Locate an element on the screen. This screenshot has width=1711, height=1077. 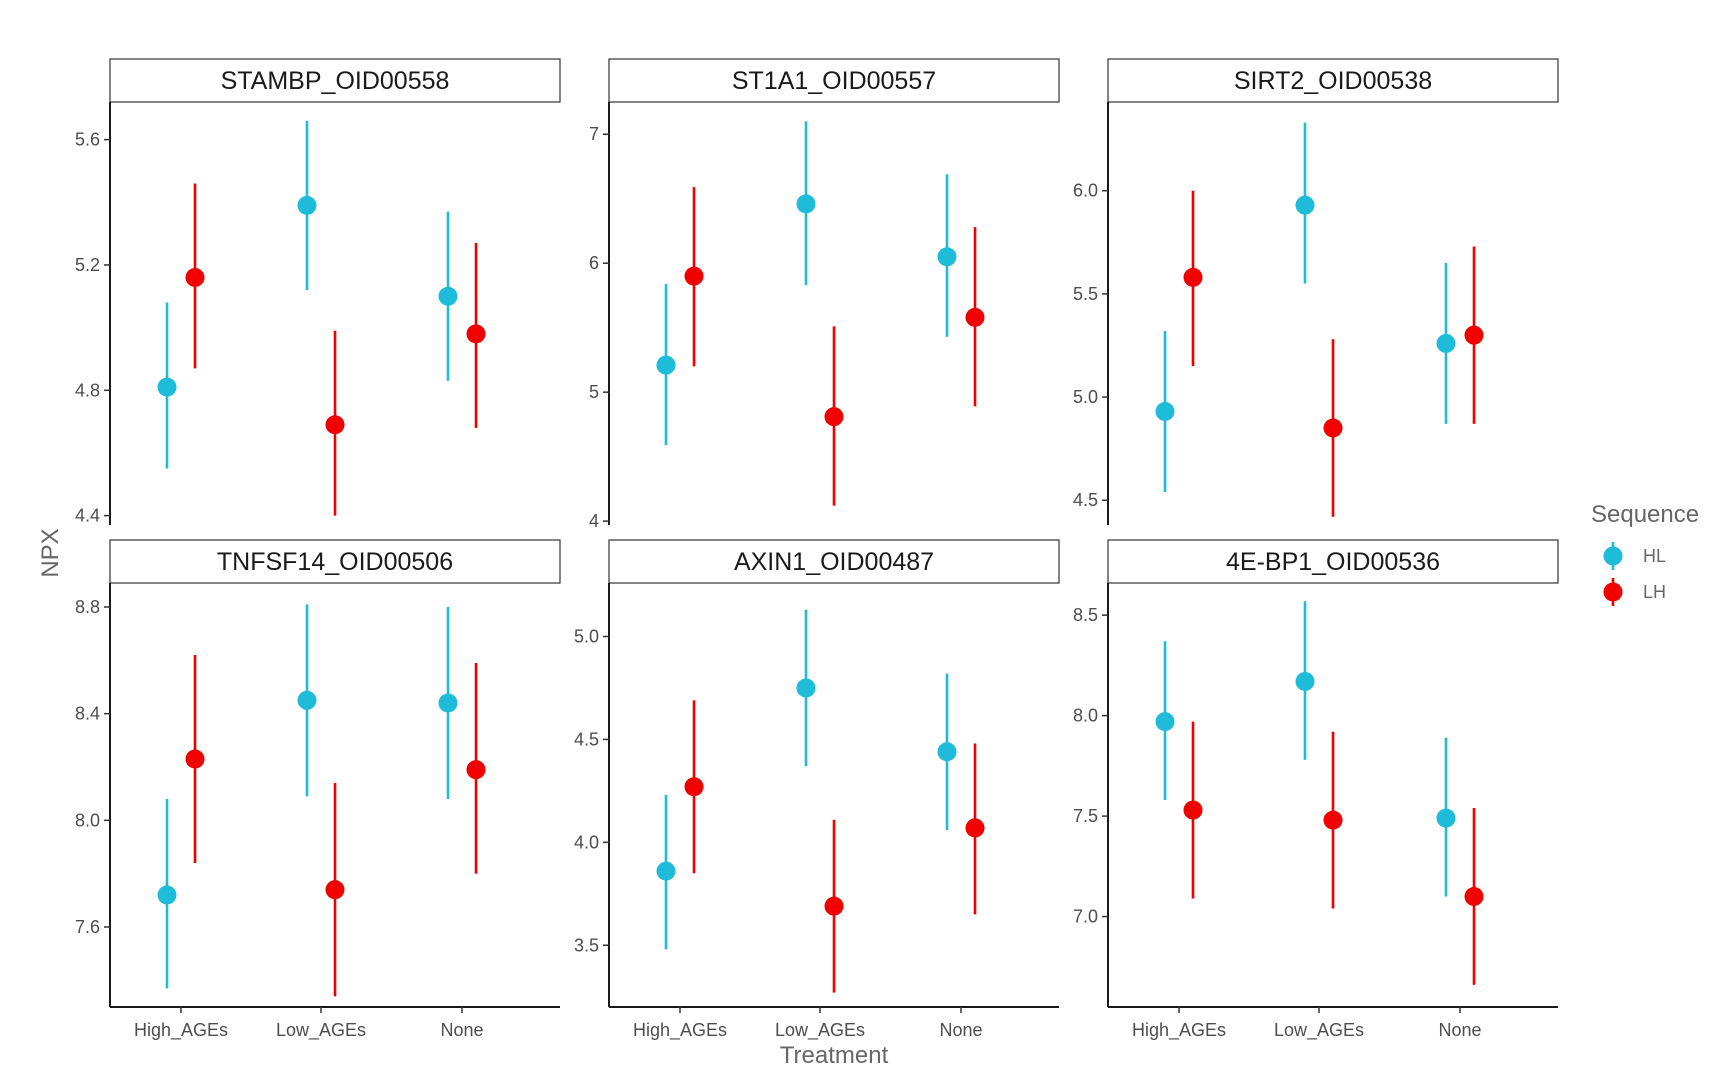
y-tick-label: 7.5 is located at coordinates (1085, 816).